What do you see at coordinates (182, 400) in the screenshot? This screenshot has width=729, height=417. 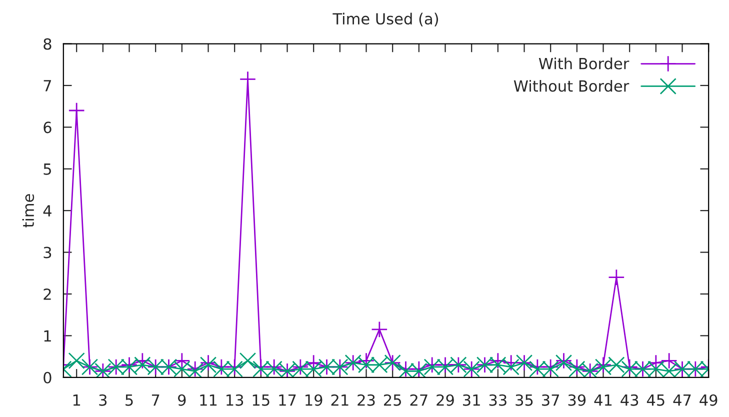 I see `x-tick-label: 9` at bounding box center [182, 400].